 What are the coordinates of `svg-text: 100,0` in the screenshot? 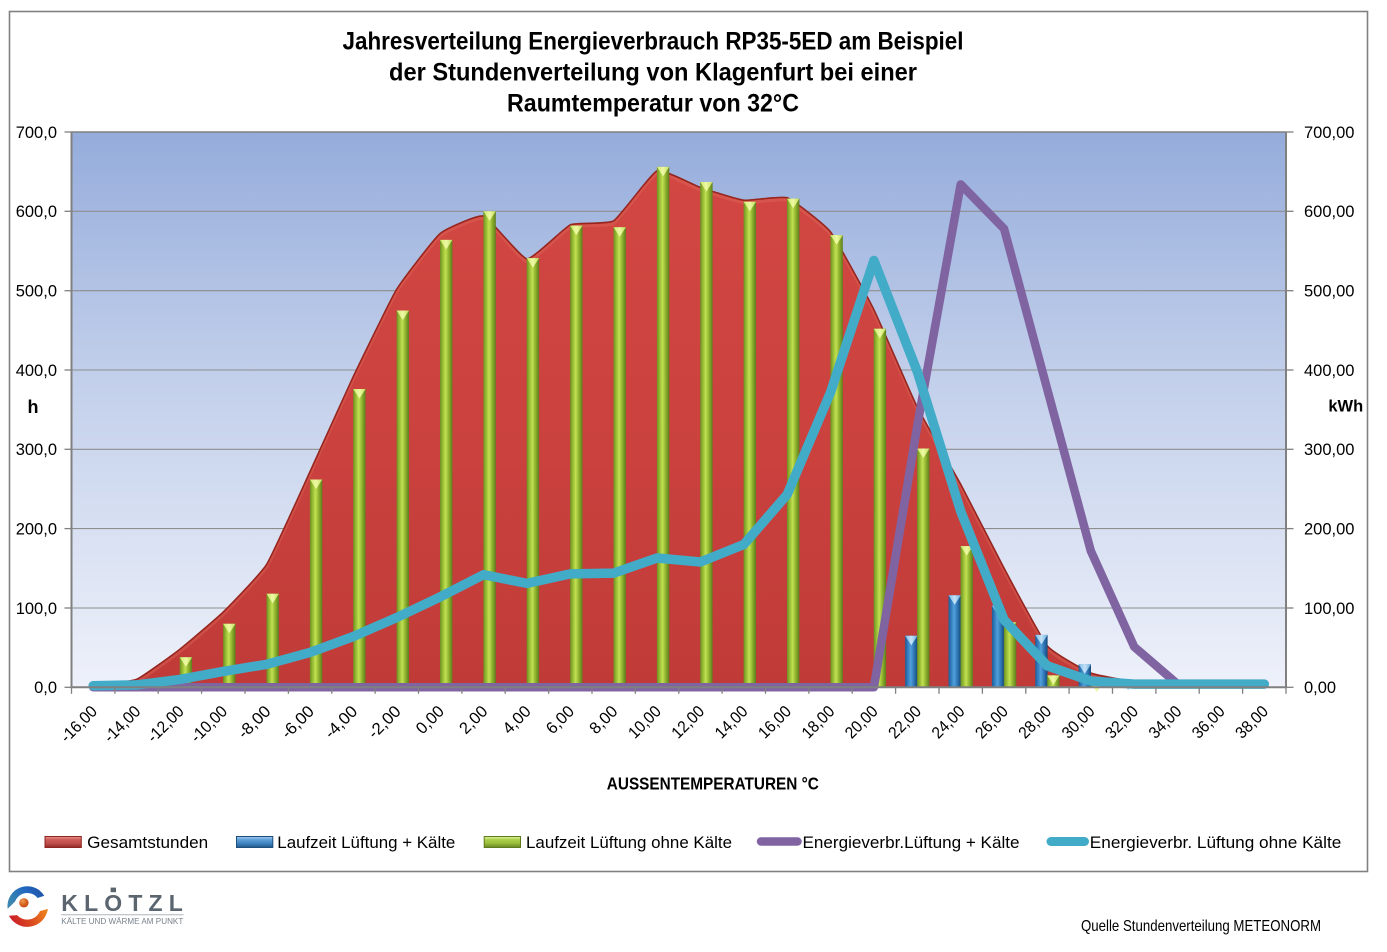 It's located at (36, 609).